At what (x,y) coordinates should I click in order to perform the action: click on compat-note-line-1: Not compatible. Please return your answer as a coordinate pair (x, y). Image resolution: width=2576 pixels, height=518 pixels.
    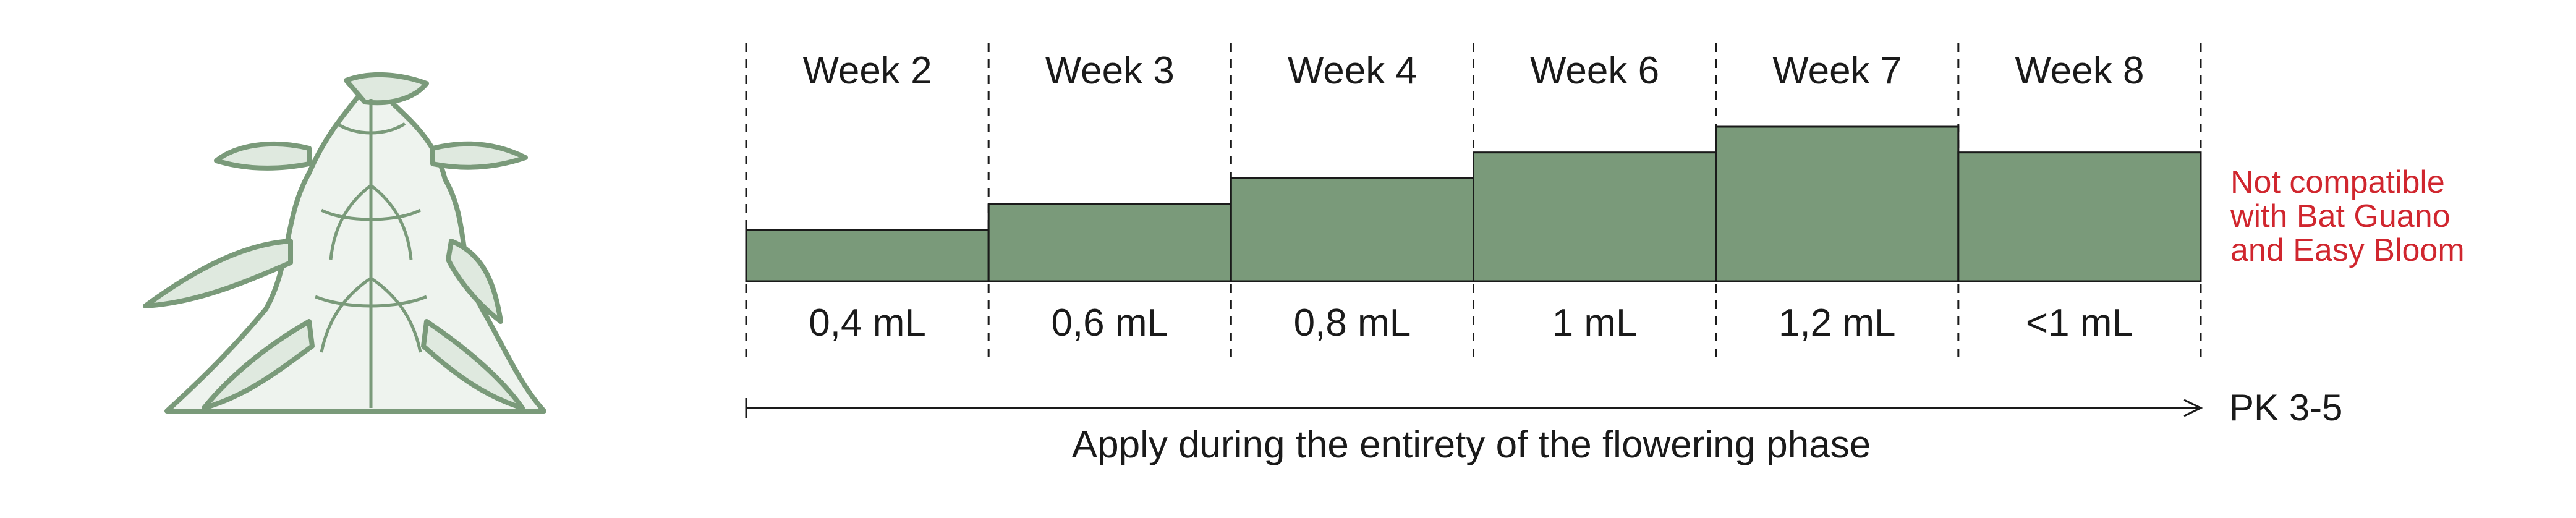
    Looking at the image, I should click on (2337, 182).